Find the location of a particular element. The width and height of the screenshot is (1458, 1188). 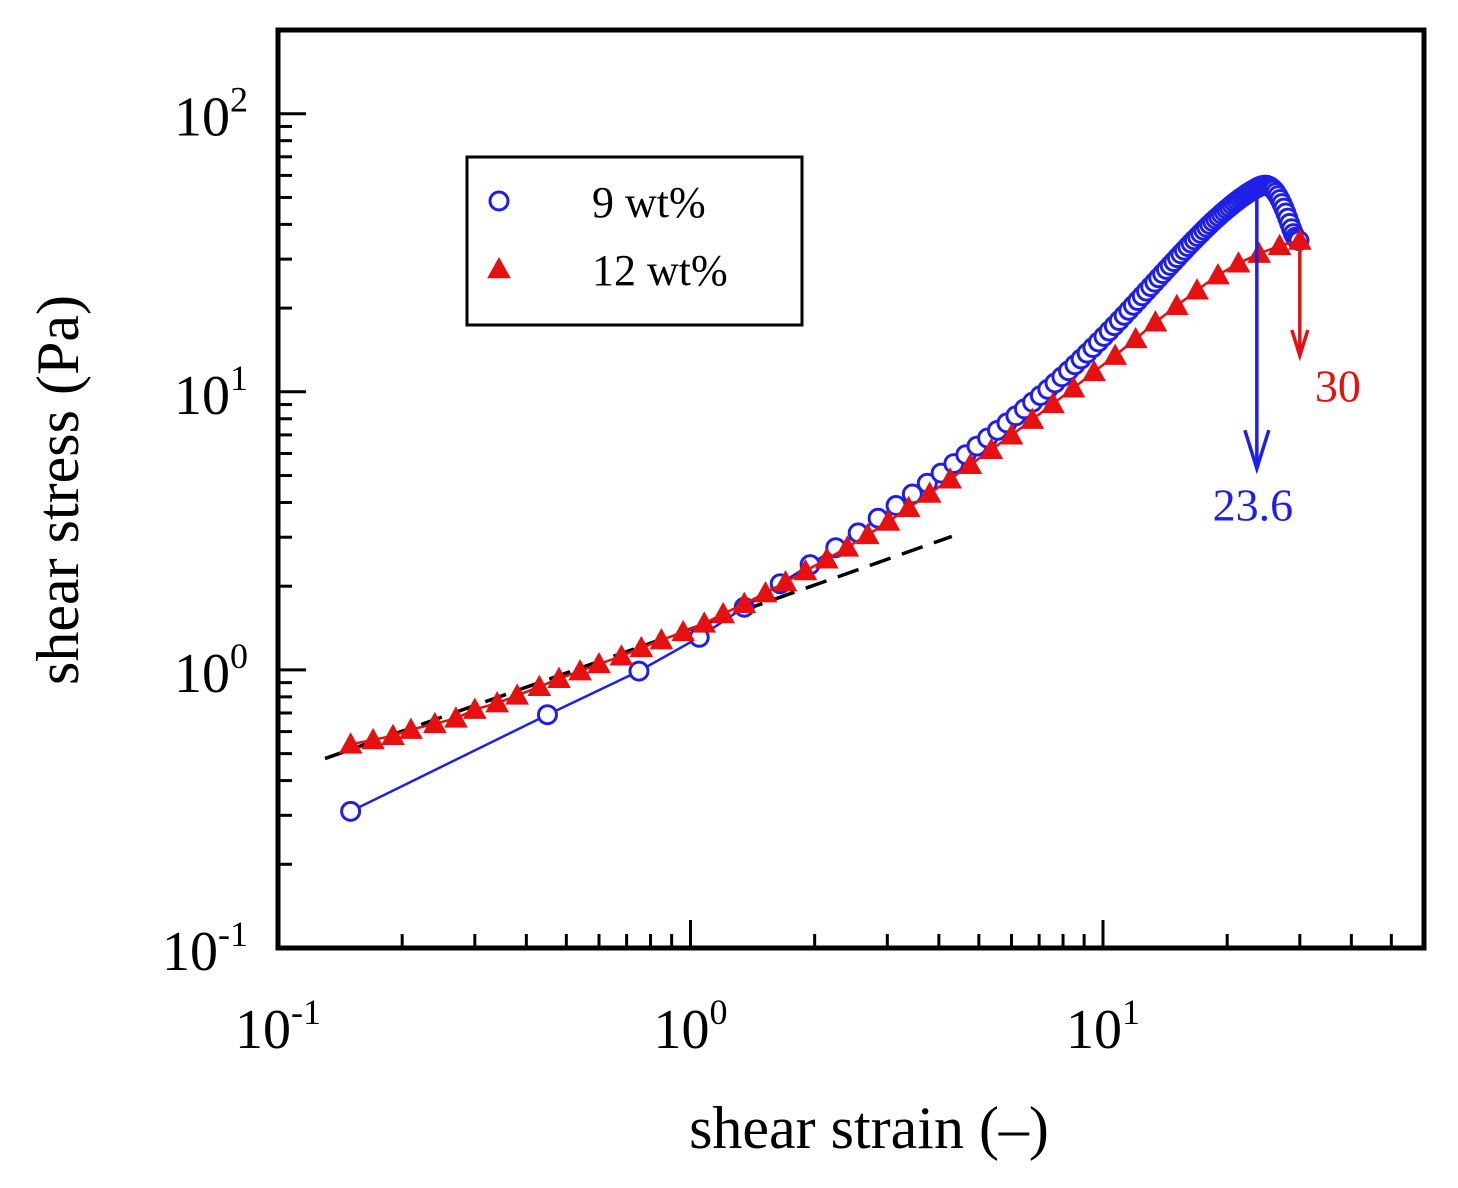

x-axis-tick-labels: 10⁻¹ 10⁰ 10¹ is located at coordinates (687, 1026).